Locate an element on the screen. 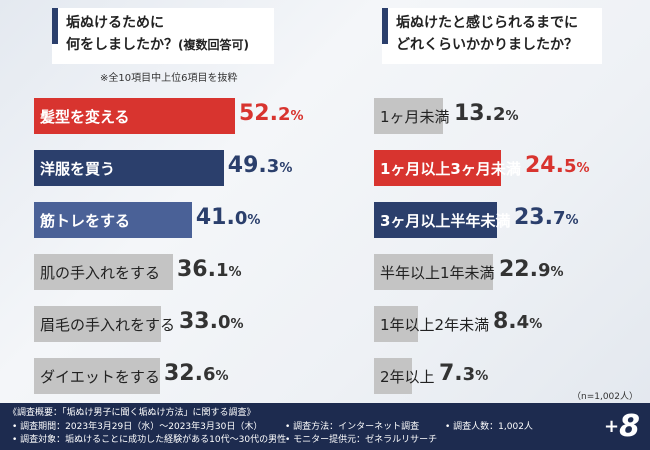 The height and width of the screenshot is (450, 650). bar: 髪型を変える is located at coordinates (134, 116).